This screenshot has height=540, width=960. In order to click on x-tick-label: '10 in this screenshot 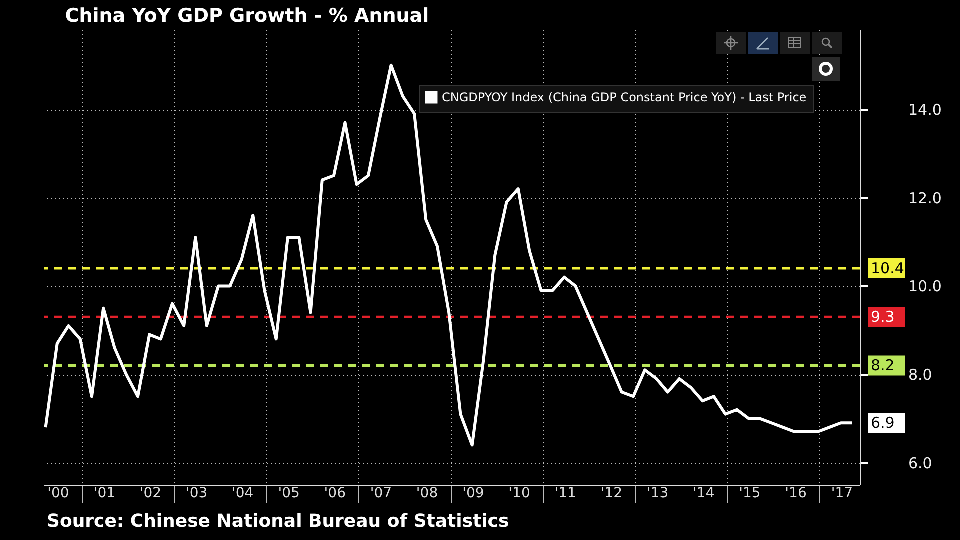, I will do `click(519, 494)`.